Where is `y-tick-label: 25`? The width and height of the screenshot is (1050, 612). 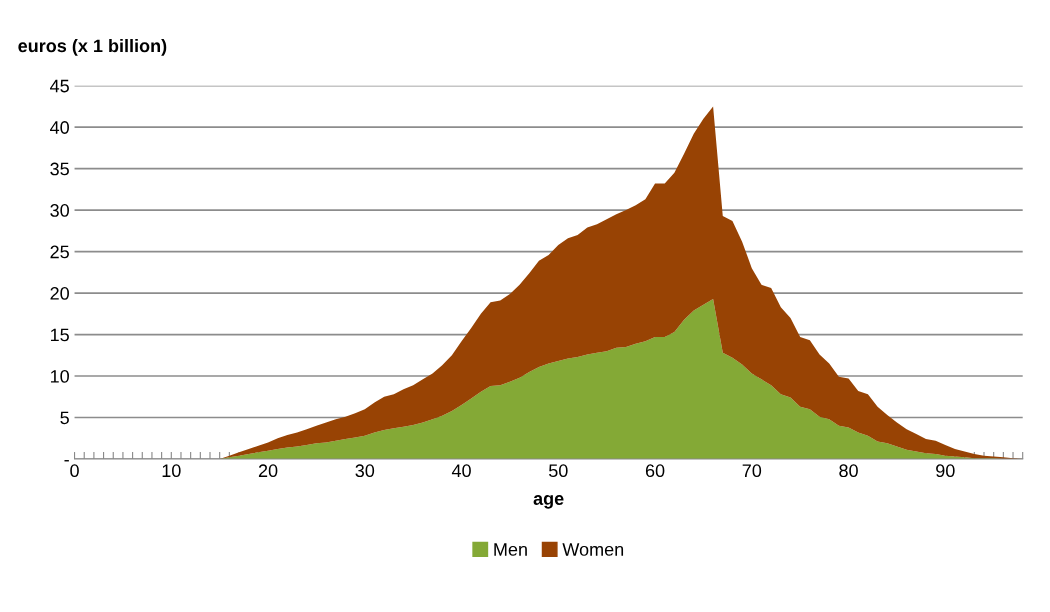 y-tick-label: 25 is located at coordinates (59, 252).